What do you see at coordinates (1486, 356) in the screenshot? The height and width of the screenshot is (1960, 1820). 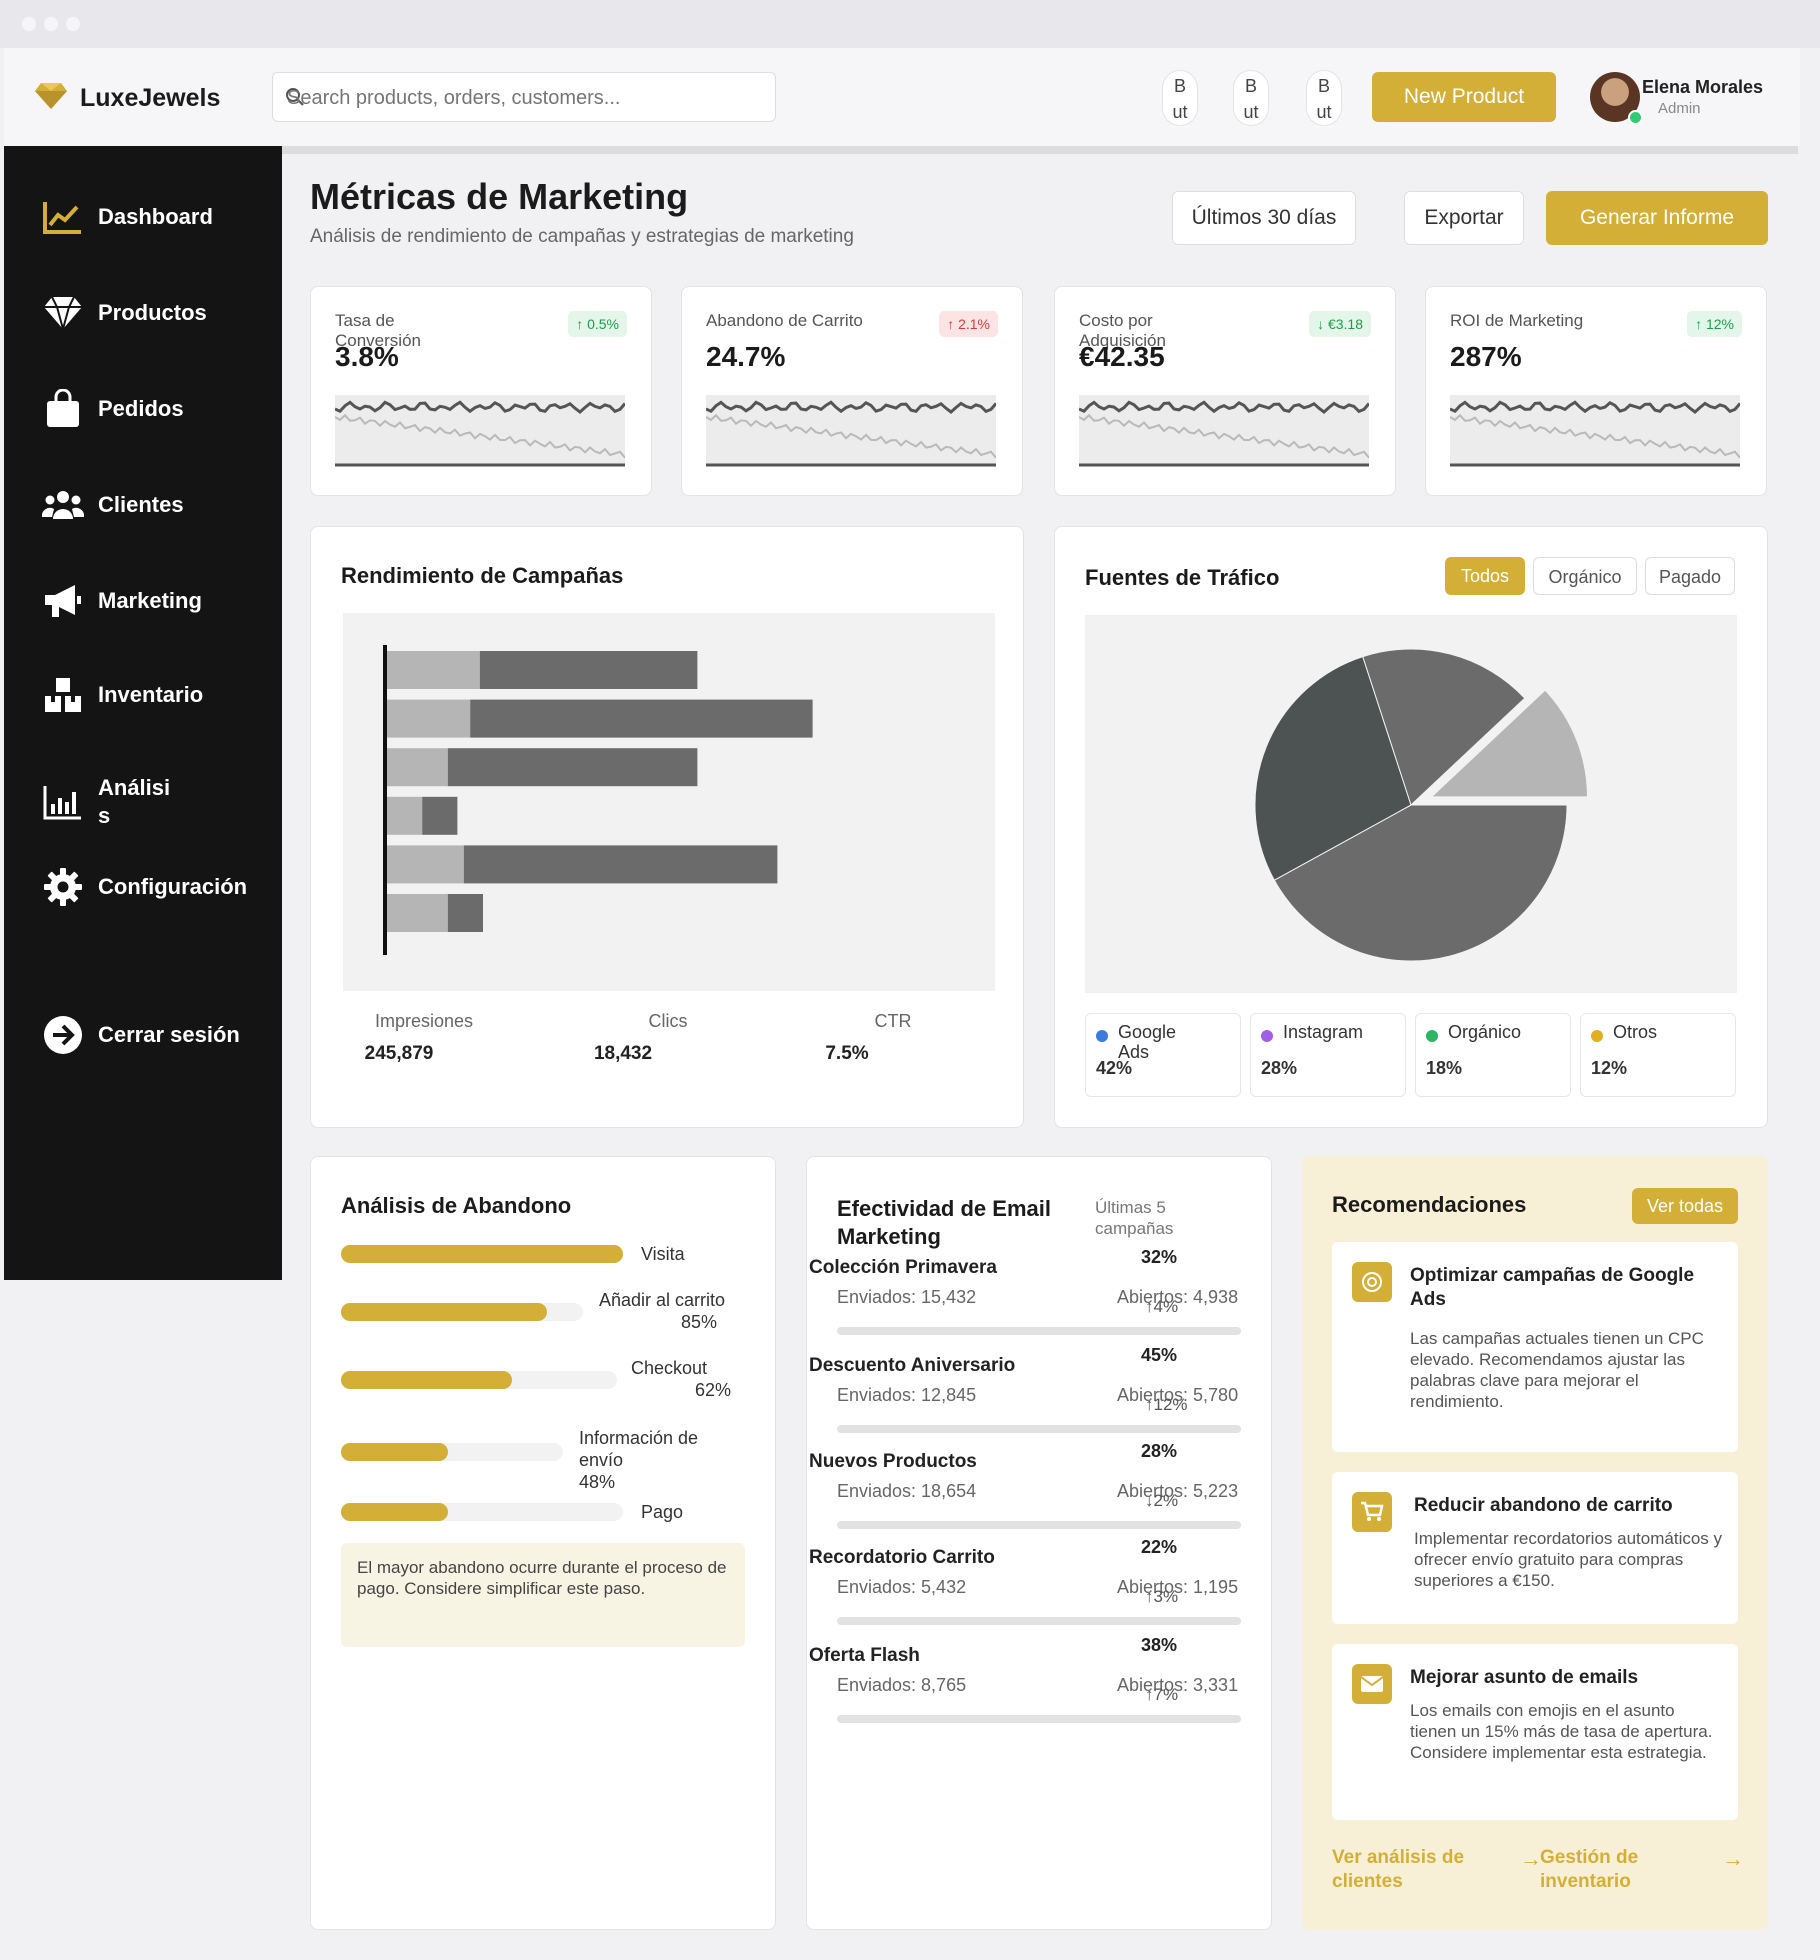 I see `kpi-value: 287%` at bounding box center [1486, 356].